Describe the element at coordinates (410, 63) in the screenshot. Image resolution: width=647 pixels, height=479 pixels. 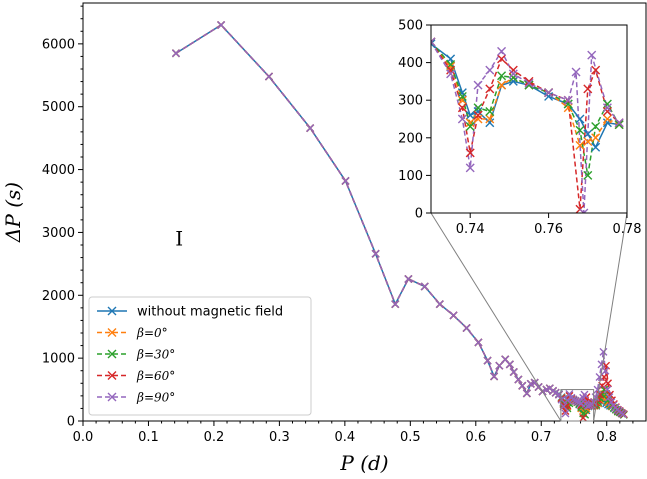
I see `inset-y-tick-label: 400` at that location.